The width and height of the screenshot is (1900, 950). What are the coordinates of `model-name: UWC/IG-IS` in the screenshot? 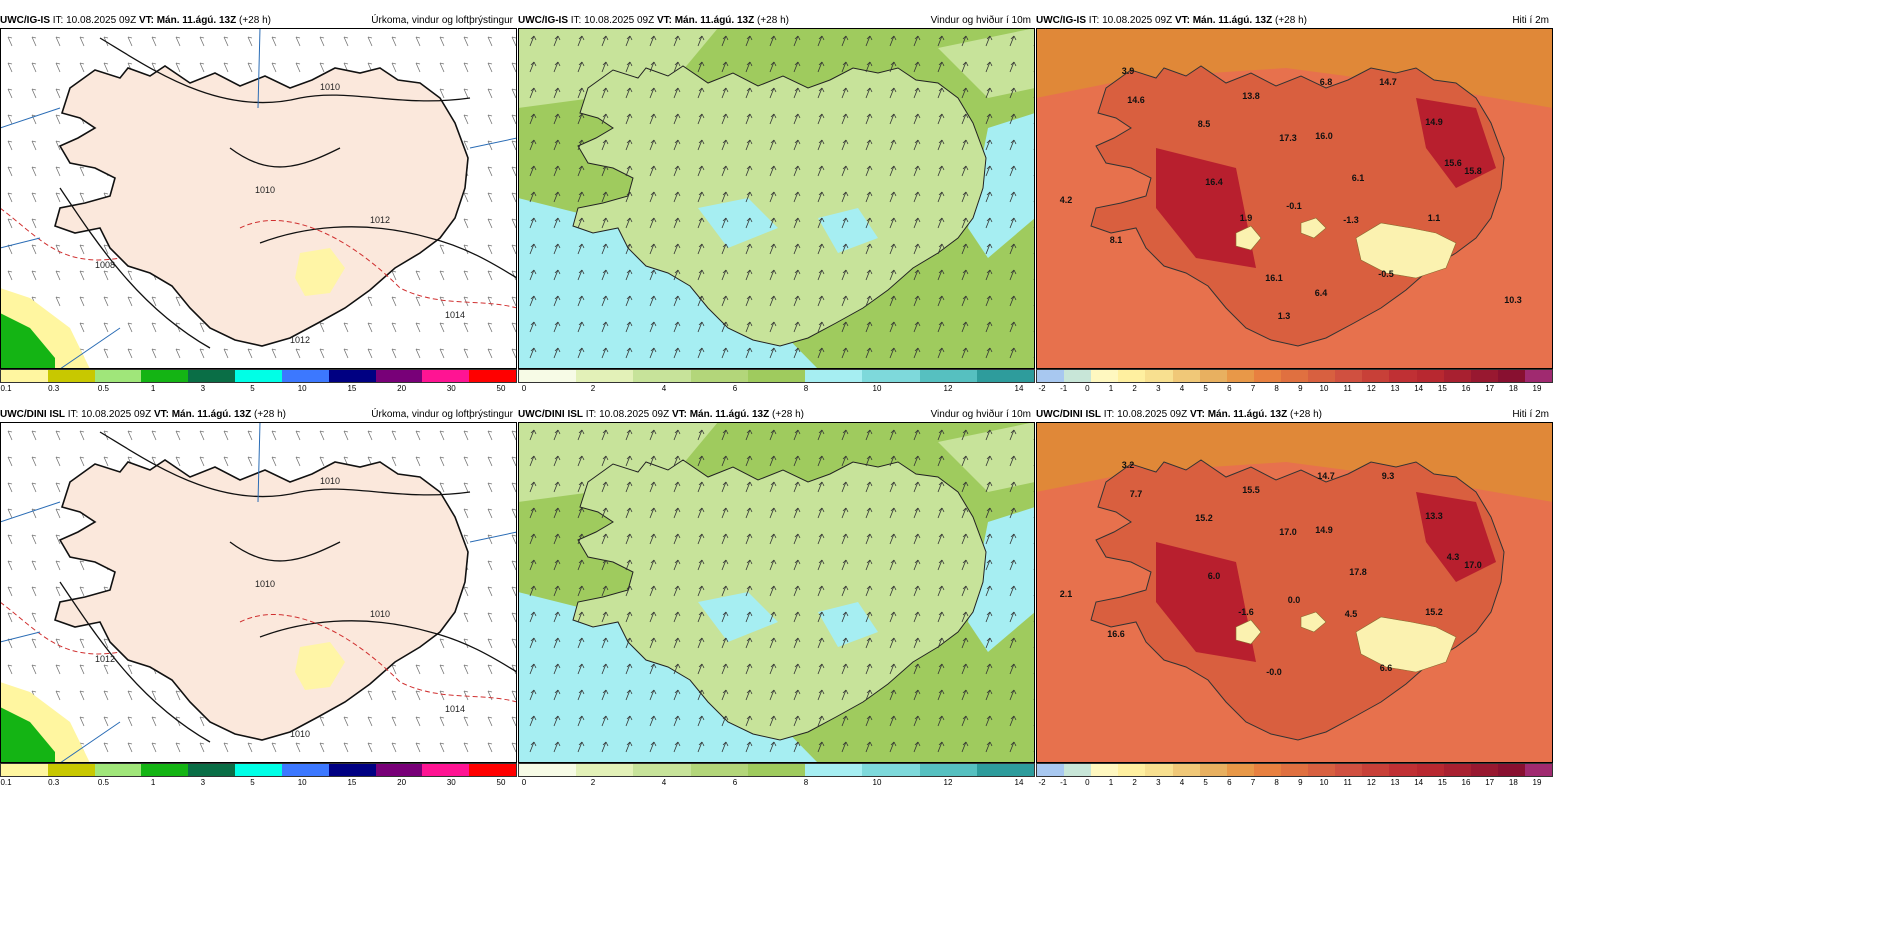 It's located at (543, 20).